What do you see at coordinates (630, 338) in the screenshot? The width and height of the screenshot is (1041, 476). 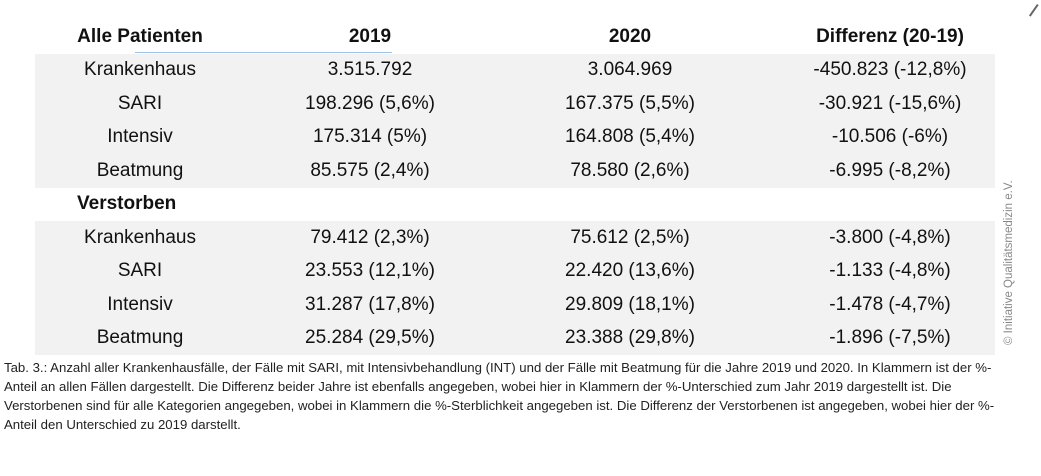 I see `cell-y2020: 23.388 (29,8%)` at bounding box center [630, 338].